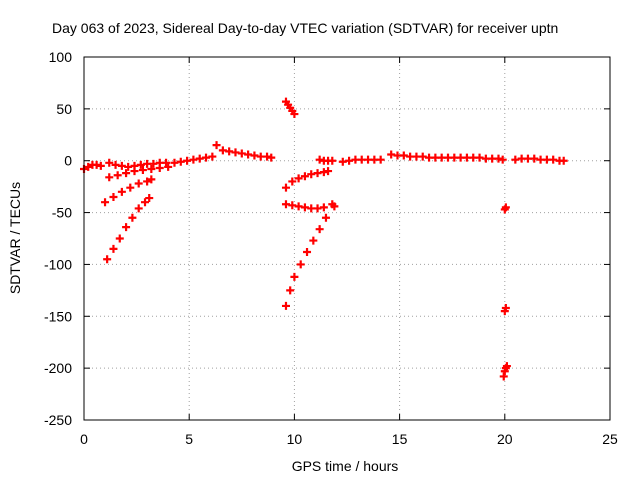  I want to click on y-tick-label: 50, so click(64, 109).